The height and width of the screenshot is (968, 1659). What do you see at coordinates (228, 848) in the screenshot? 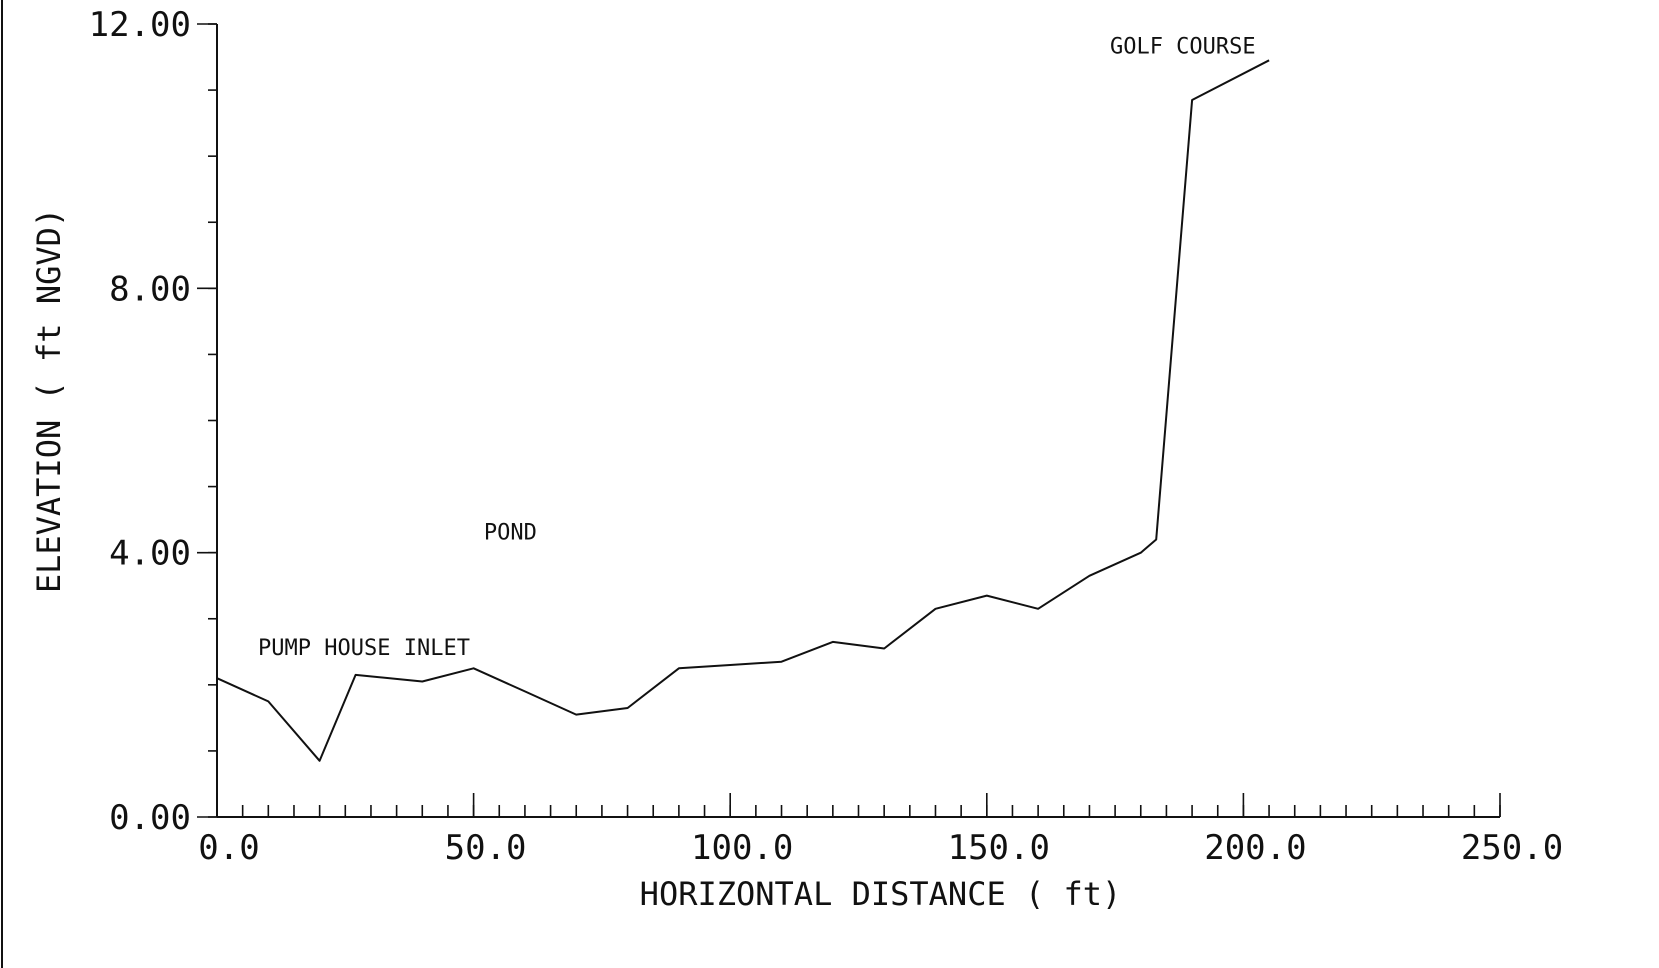
I see `x-tick-label: 0.0` at bounding box center [228, 848].